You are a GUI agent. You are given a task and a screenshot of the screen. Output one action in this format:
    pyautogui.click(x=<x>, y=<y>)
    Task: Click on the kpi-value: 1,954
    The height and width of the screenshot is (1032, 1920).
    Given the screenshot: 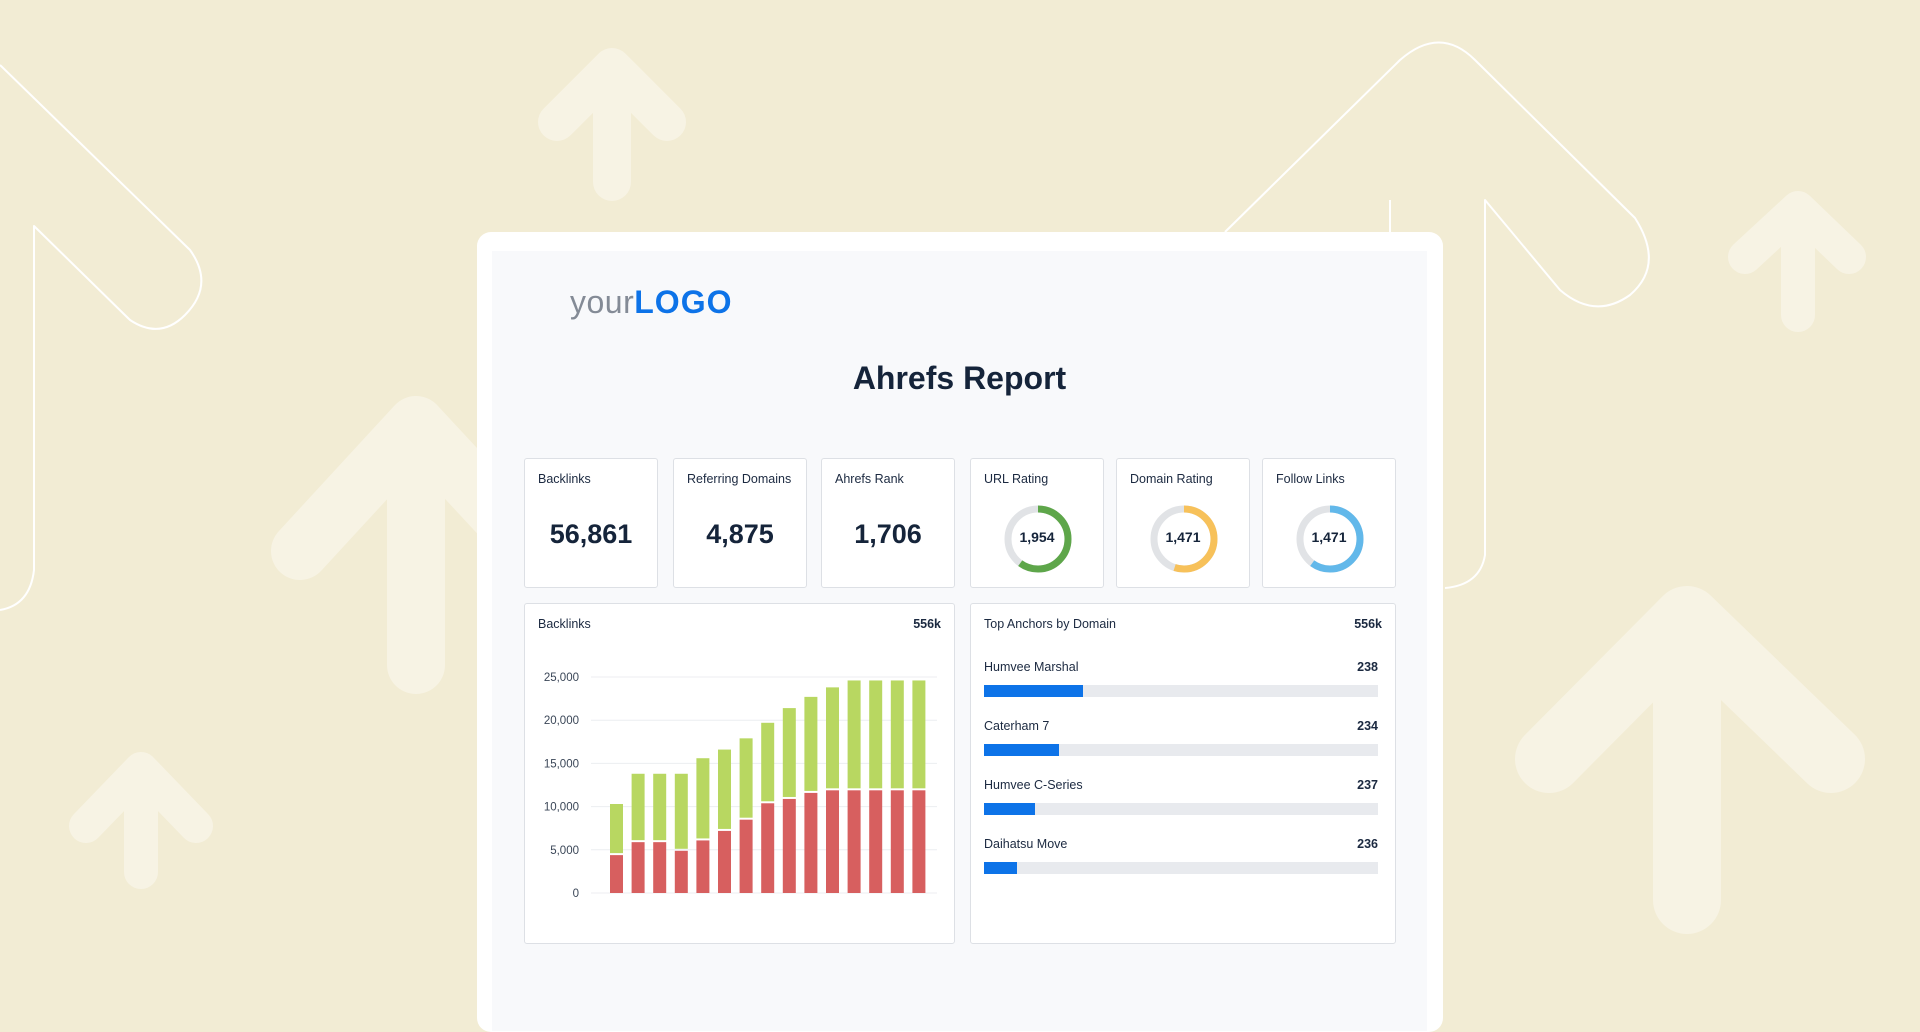 What is the action you would take?
    pyautogui.click(x=1037, y=537)
    